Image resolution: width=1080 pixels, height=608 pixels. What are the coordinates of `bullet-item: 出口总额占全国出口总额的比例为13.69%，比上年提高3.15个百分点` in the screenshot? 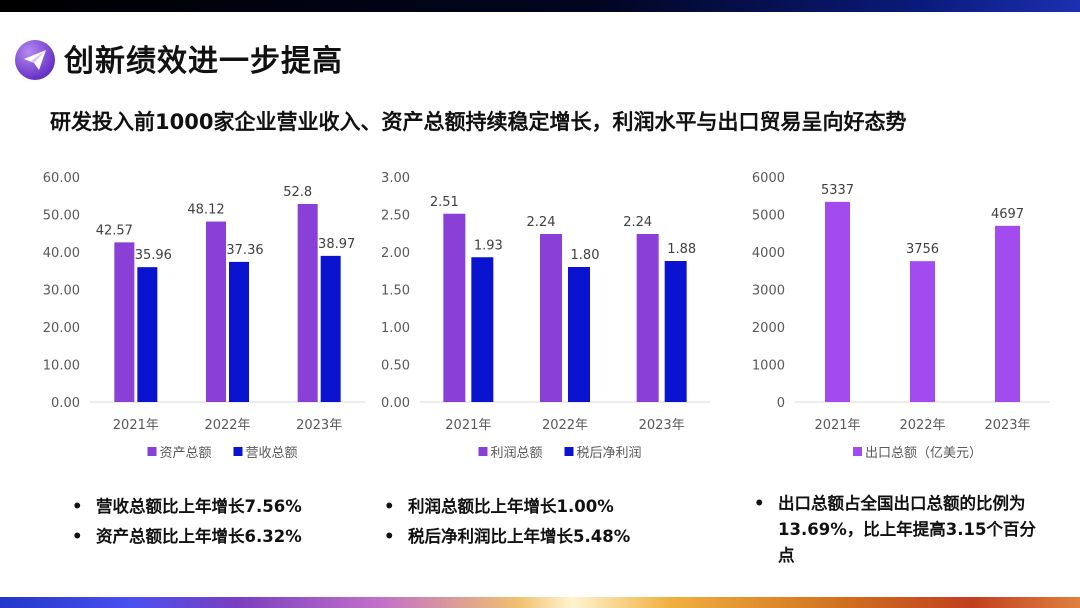 It's located at (900, 530).